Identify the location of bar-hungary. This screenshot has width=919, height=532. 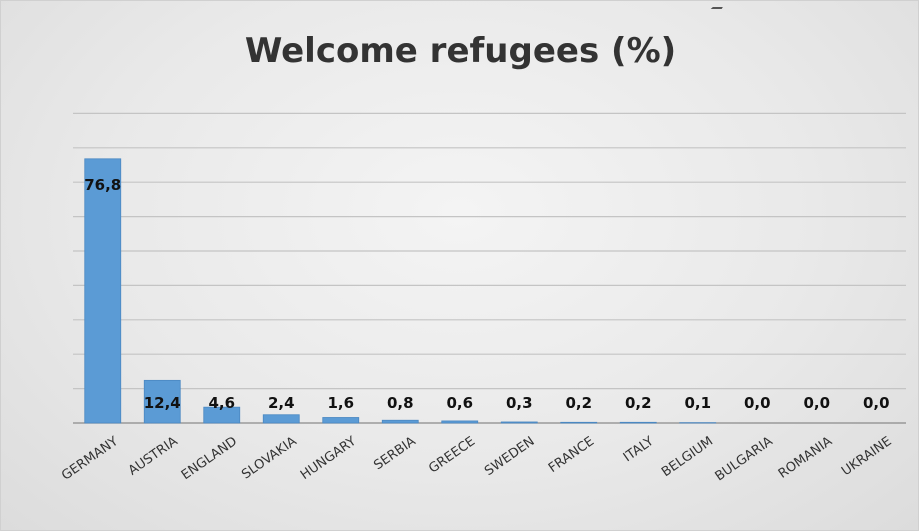
(341, 420).